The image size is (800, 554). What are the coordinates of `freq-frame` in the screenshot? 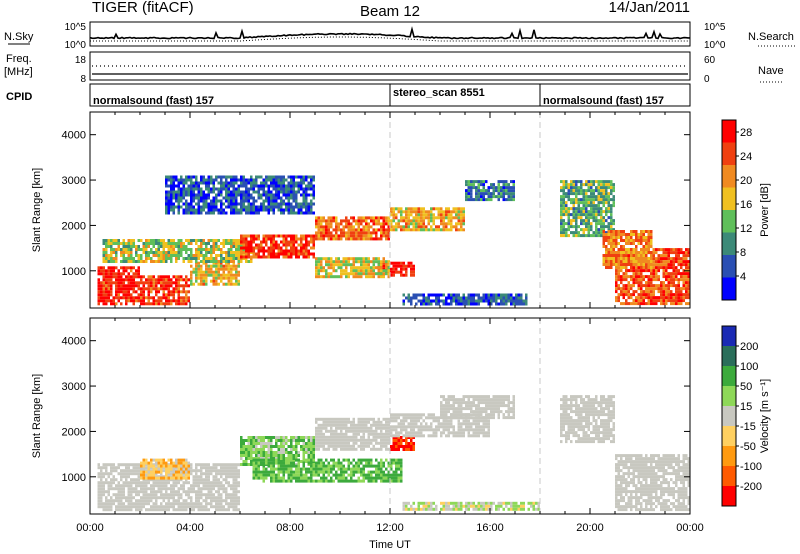 It's located at (390, 66).